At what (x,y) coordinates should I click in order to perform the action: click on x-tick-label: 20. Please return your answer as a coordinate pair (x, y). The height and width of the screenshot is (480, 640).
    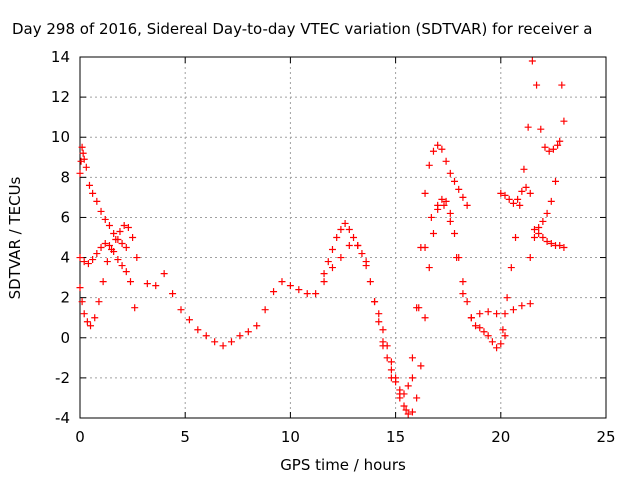
    Looking at the image, I should click on (500, 437).